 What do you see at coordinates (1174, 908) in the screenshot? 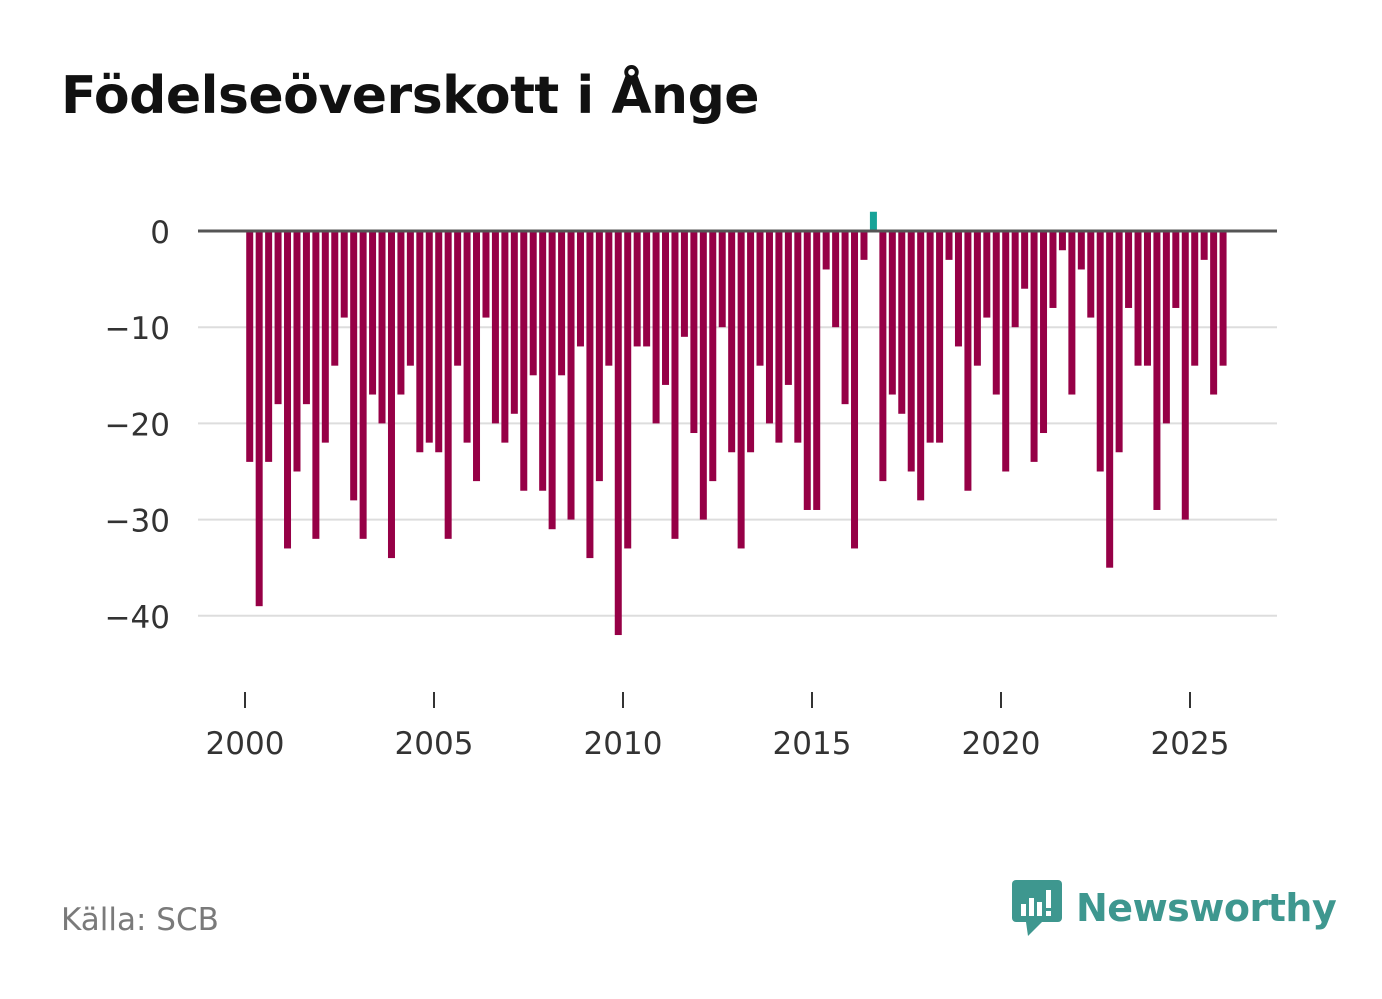
I see `newsworthy-logo: Newsworthy` at bounding box center [1174, 908].